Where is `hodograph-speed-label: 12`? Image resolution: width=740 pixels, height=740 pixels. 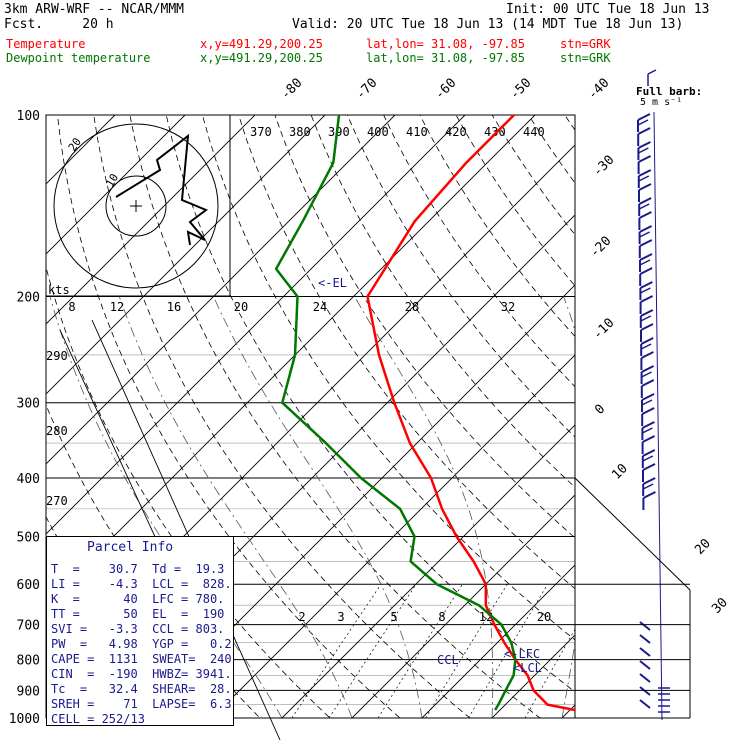
hodograph-speed-label: 12 is located at coordinates (117, 307).